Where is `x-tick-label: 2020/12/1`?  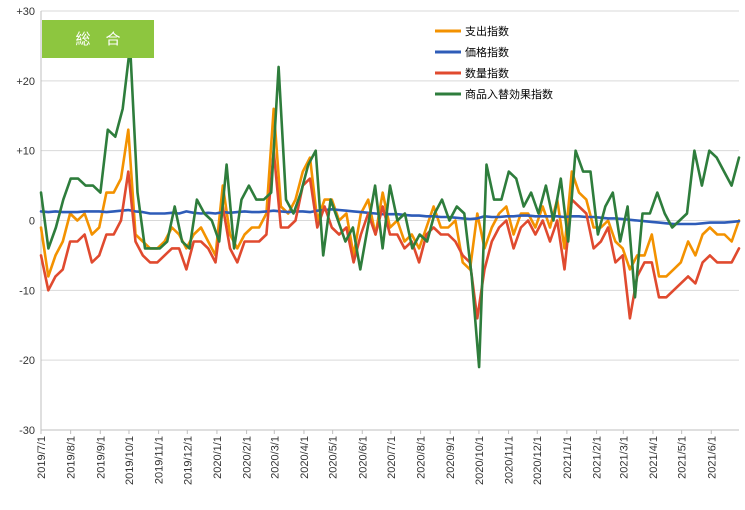 x-tick-label: 2020/12/1 is located at coordinates (538, 460).